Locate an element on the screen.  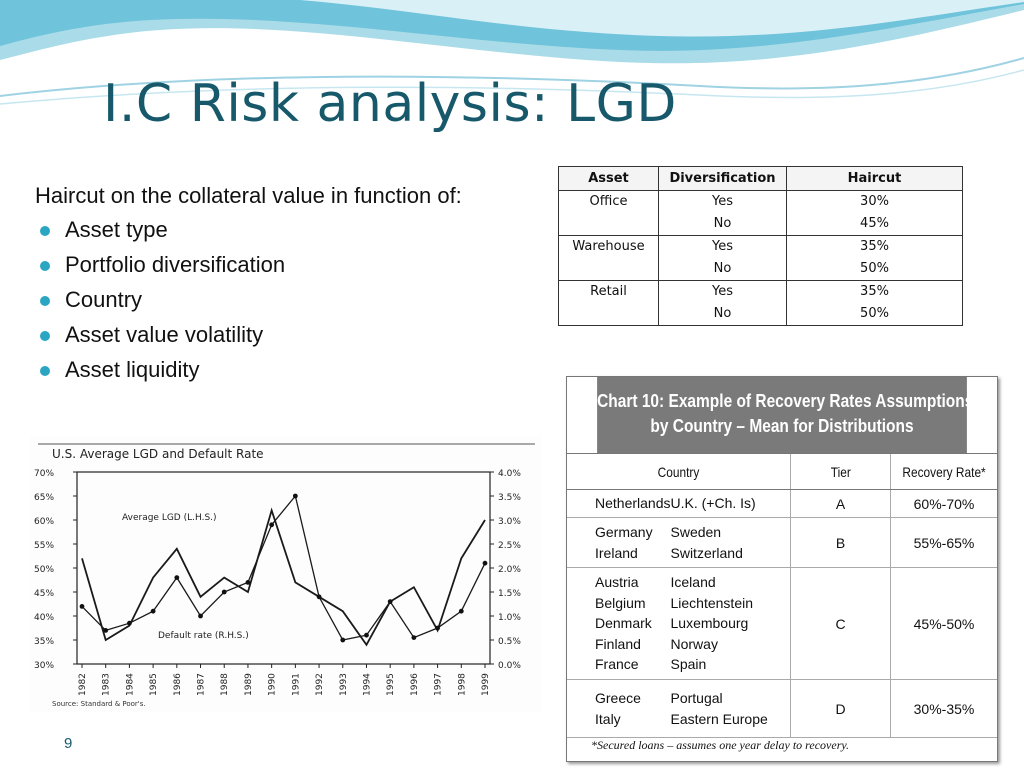
country-cell: Germany Ireland is located at coordinates (619, 542).